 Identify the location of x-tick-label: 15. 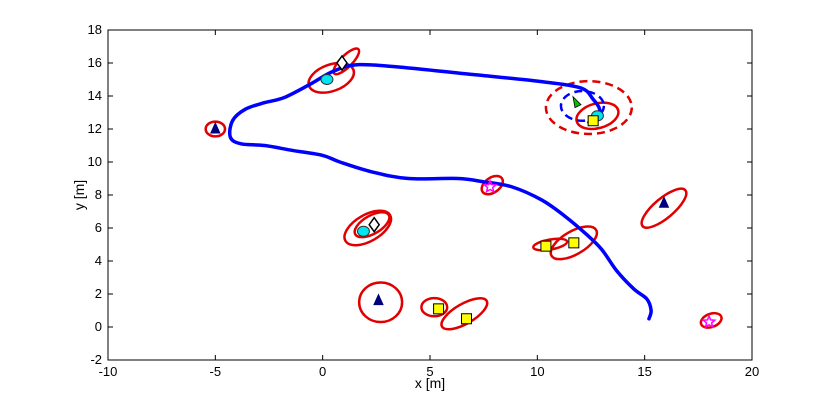
(644, 371).